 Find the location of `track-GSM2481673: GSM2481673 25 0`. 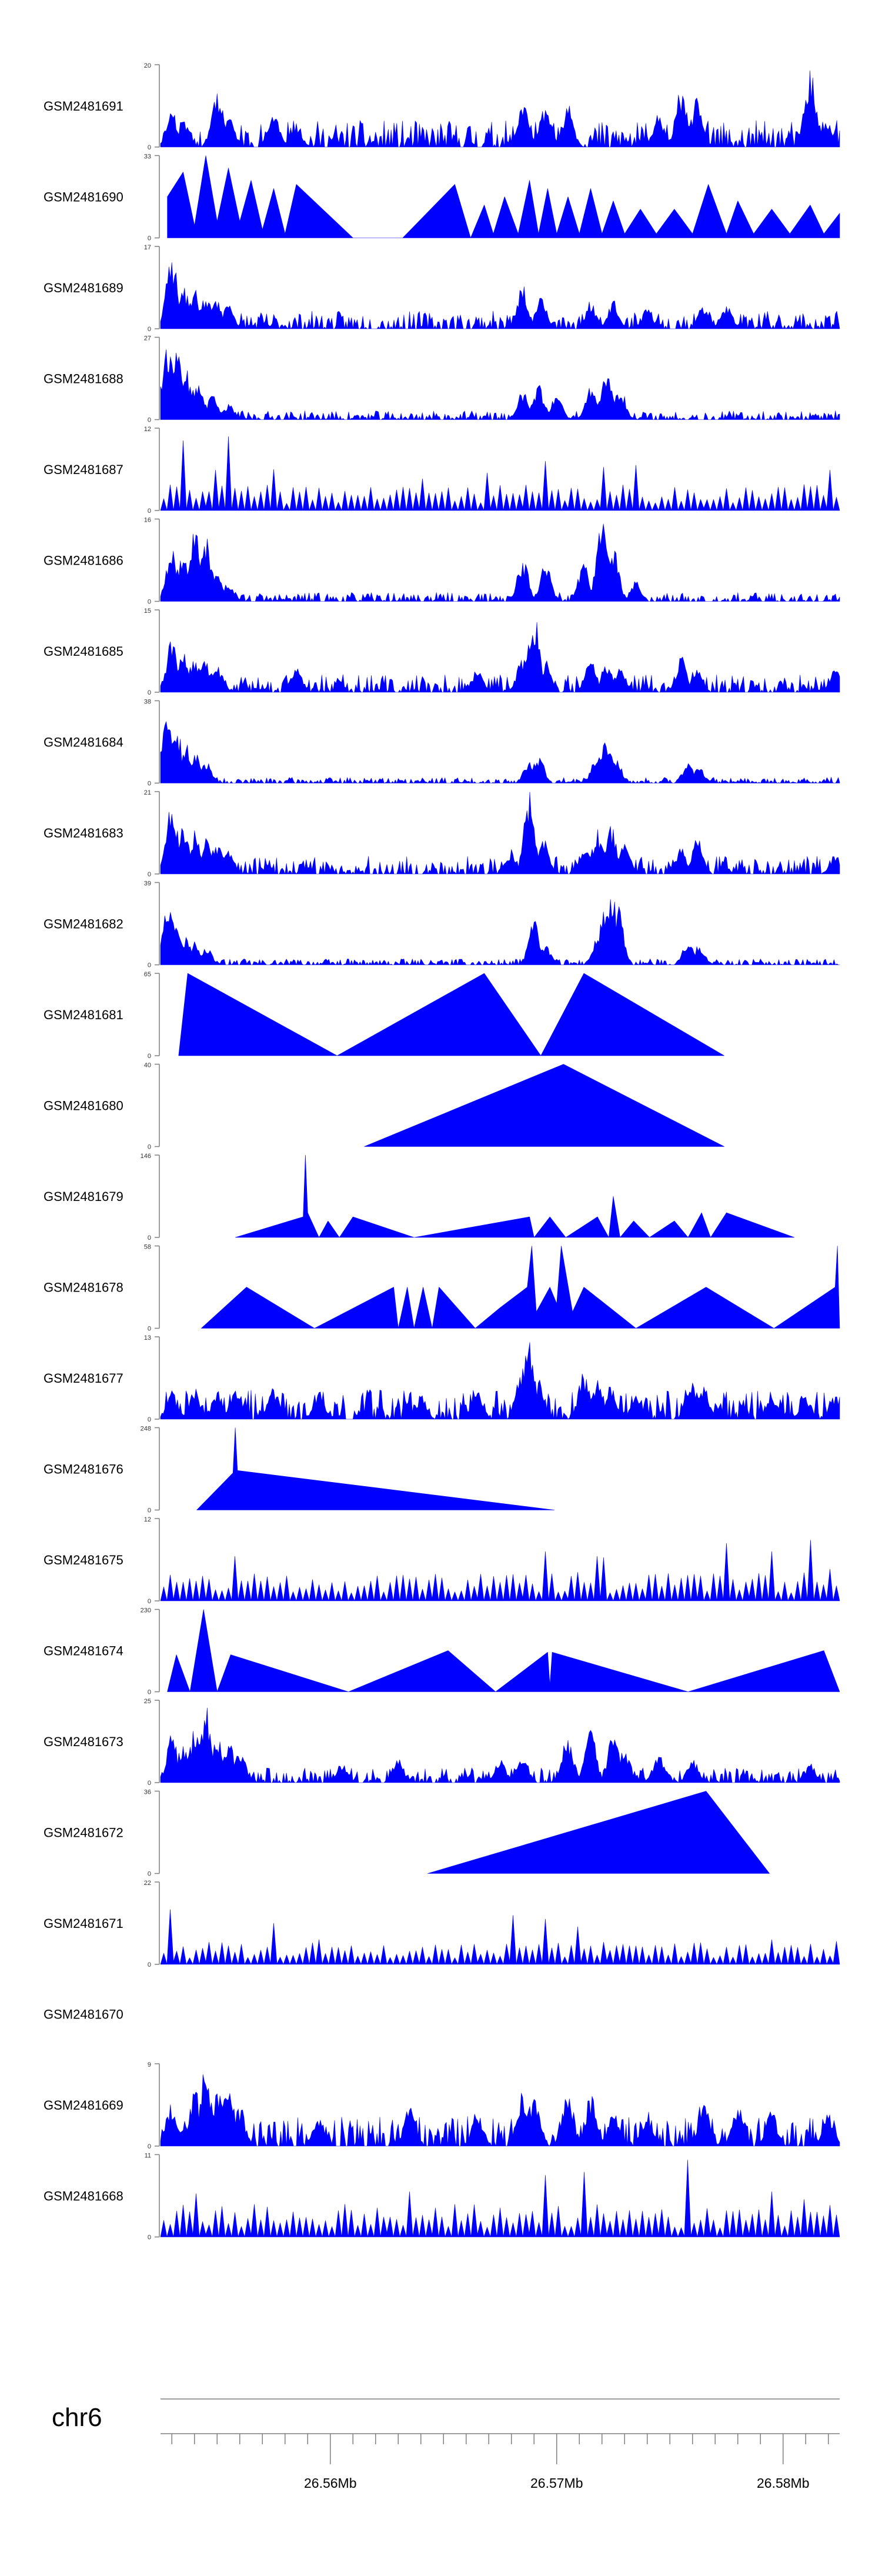

track-GSM2481673: GSM2481673 25 0 is located at coordinates (442, 1742).